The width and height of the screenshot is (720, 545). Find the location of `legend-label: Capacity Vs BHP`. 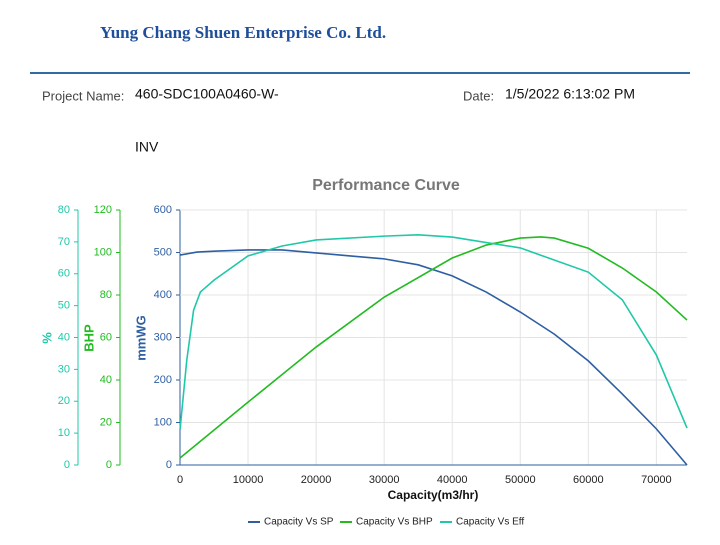

legend-label: Capacity Vs BHP is located at coordinates (394, 522).